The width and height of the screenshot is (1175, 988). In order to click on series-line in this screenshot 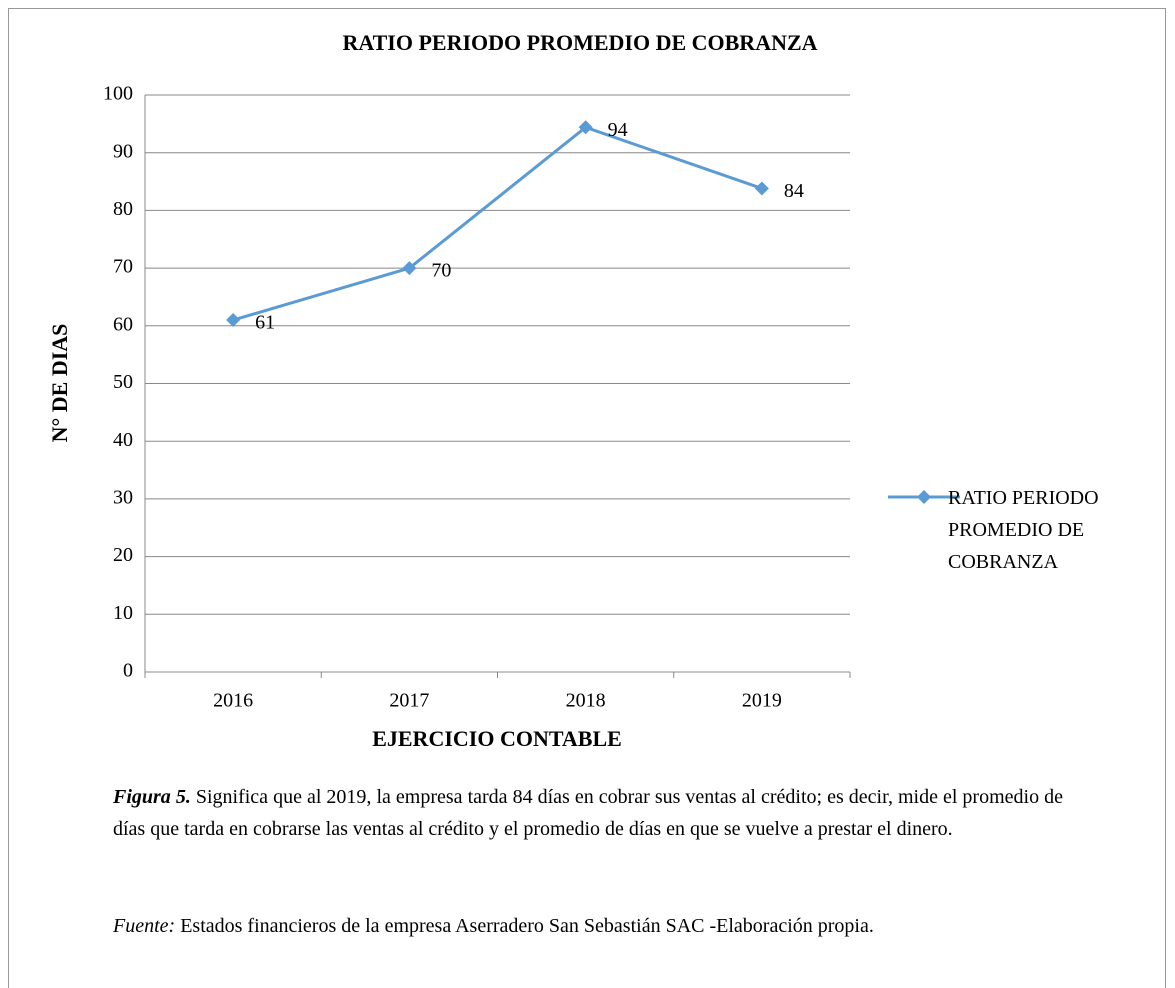, I will do `click(497, 223)`.